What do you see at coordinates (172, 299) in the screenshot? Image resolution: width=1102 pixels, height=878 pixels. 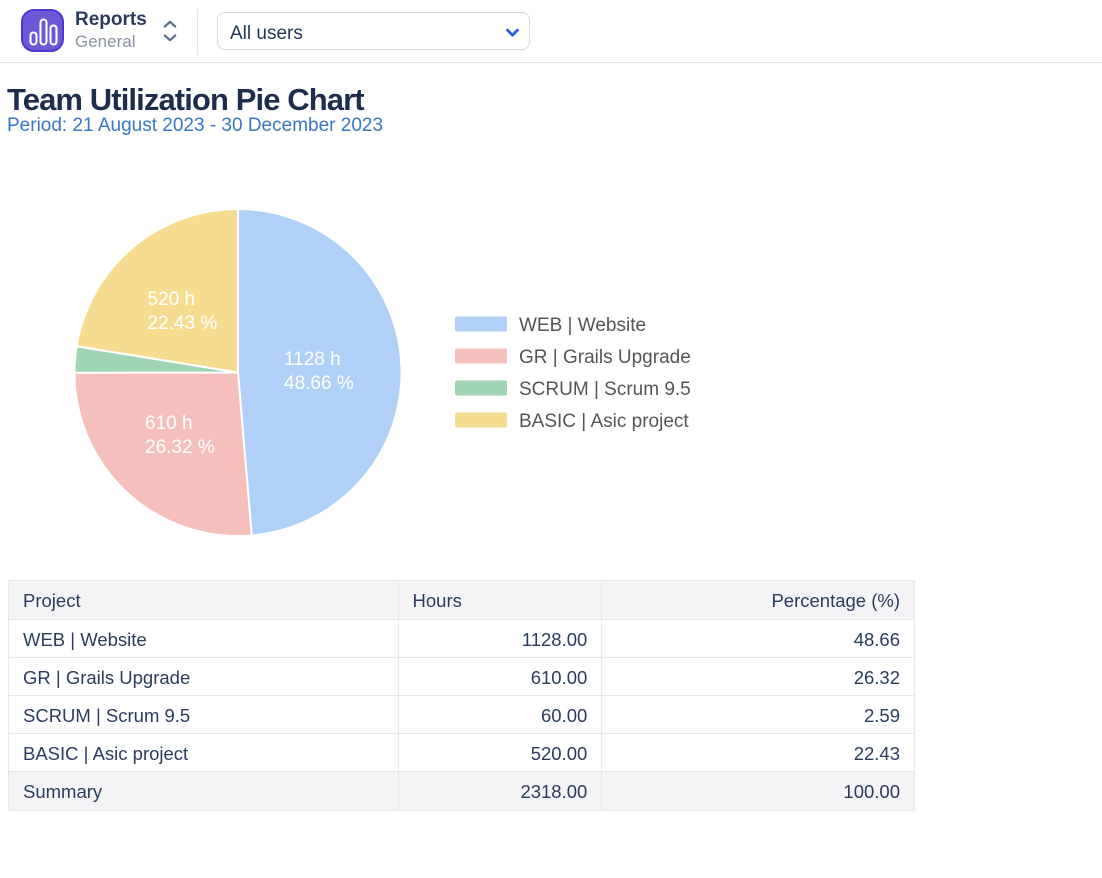 I see `svg-text: 520 h` at bounding box center [172, 299].